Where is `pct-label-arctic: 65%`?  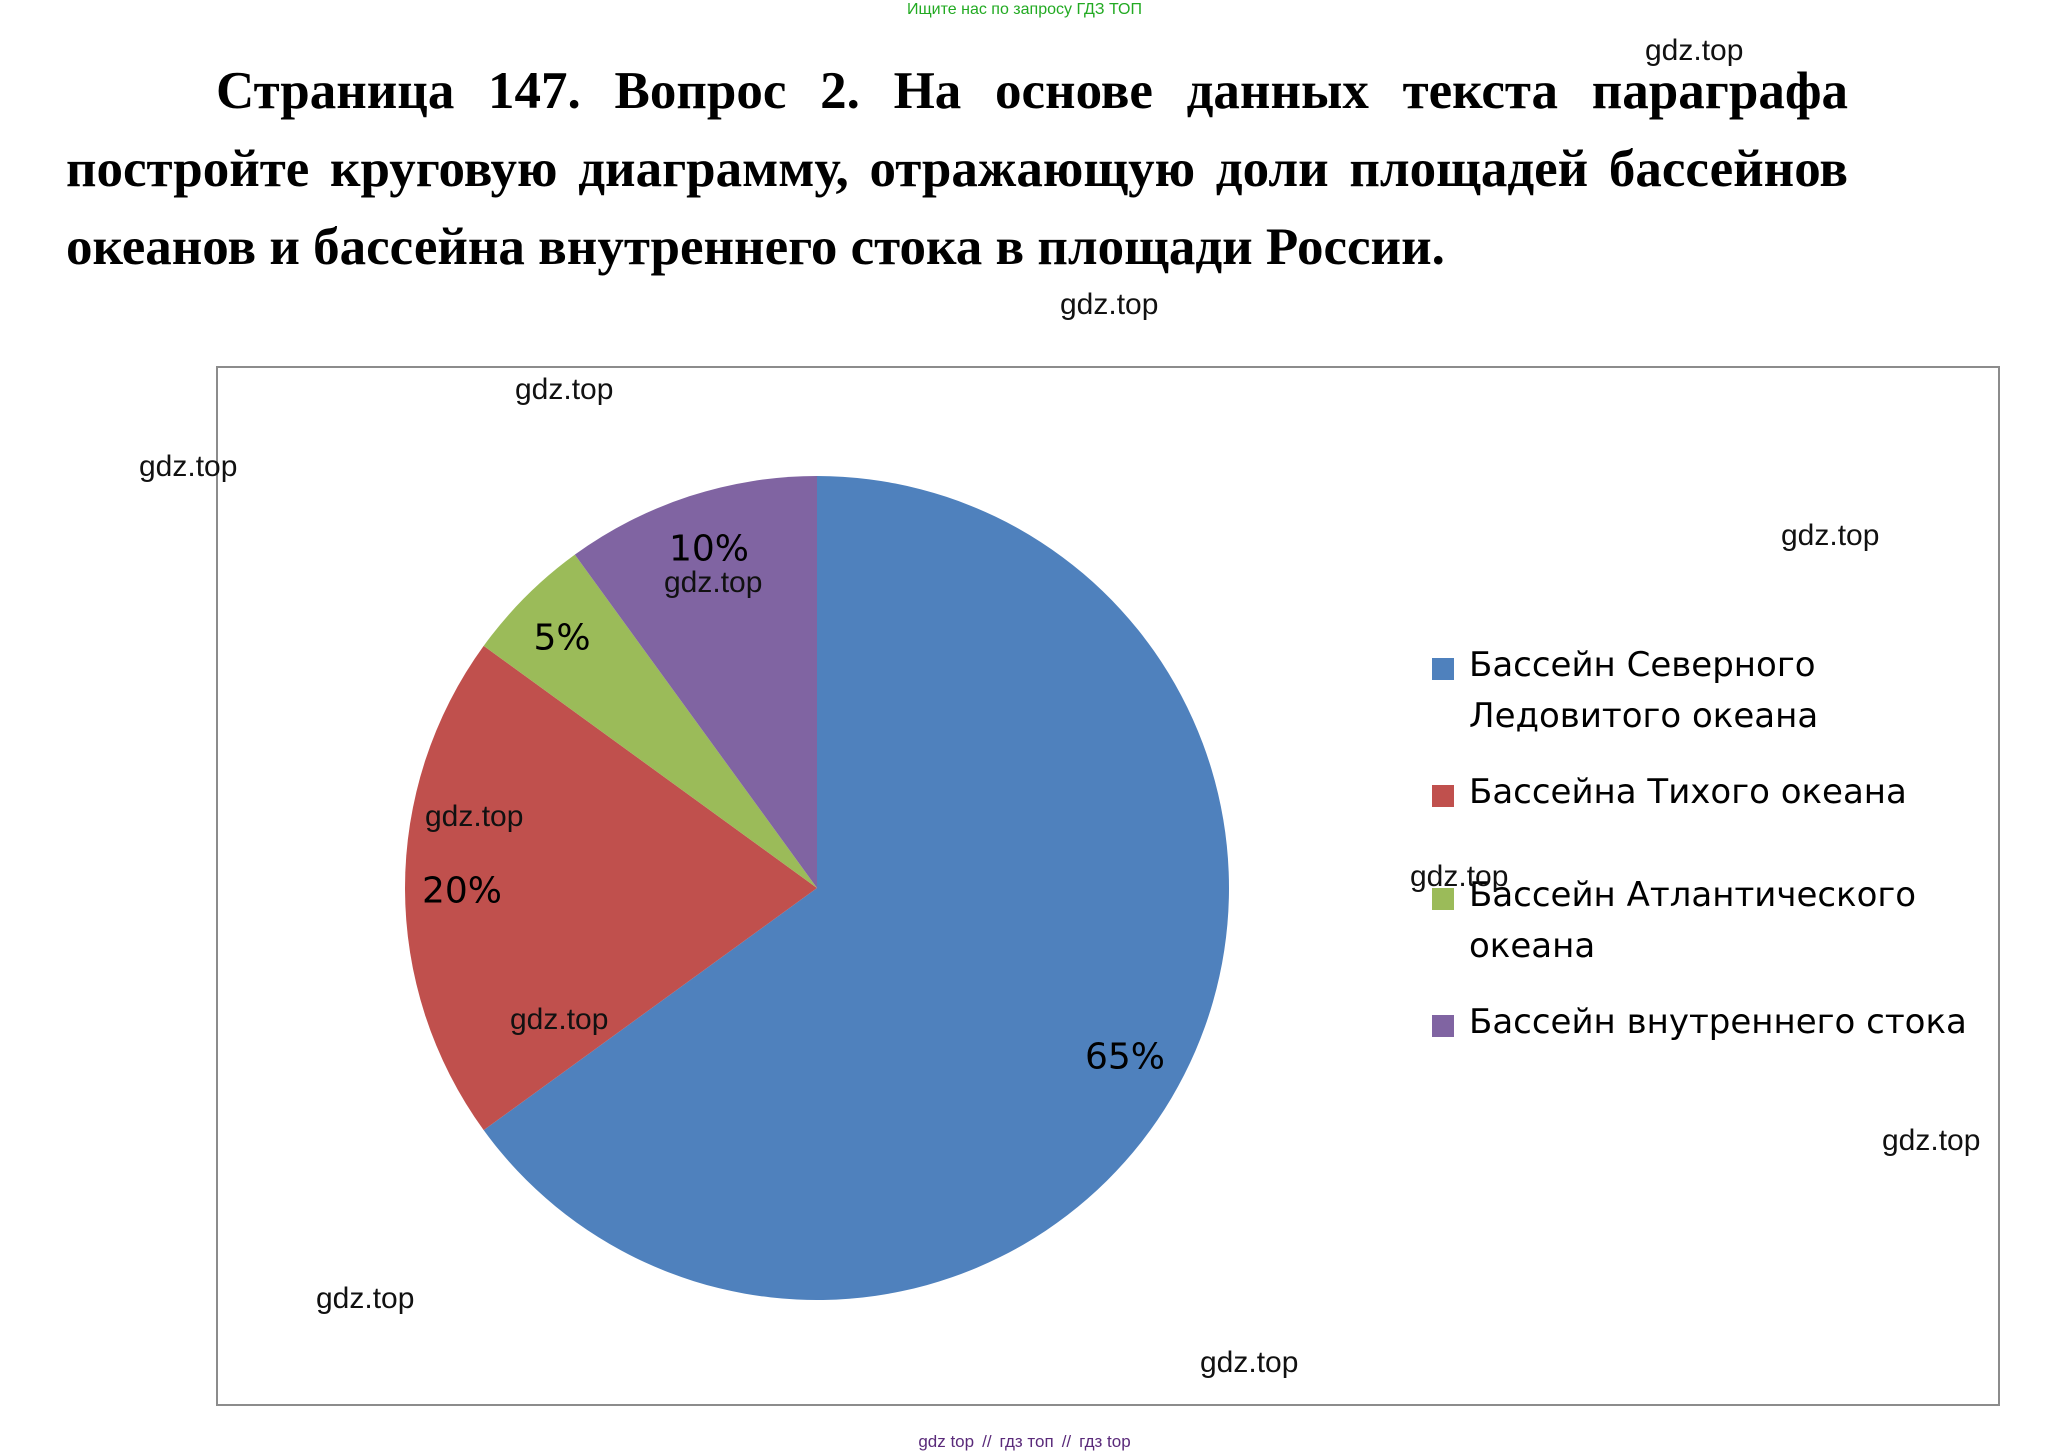 pct-label-arctic: 65% is located at coordinates (1125, 1057).